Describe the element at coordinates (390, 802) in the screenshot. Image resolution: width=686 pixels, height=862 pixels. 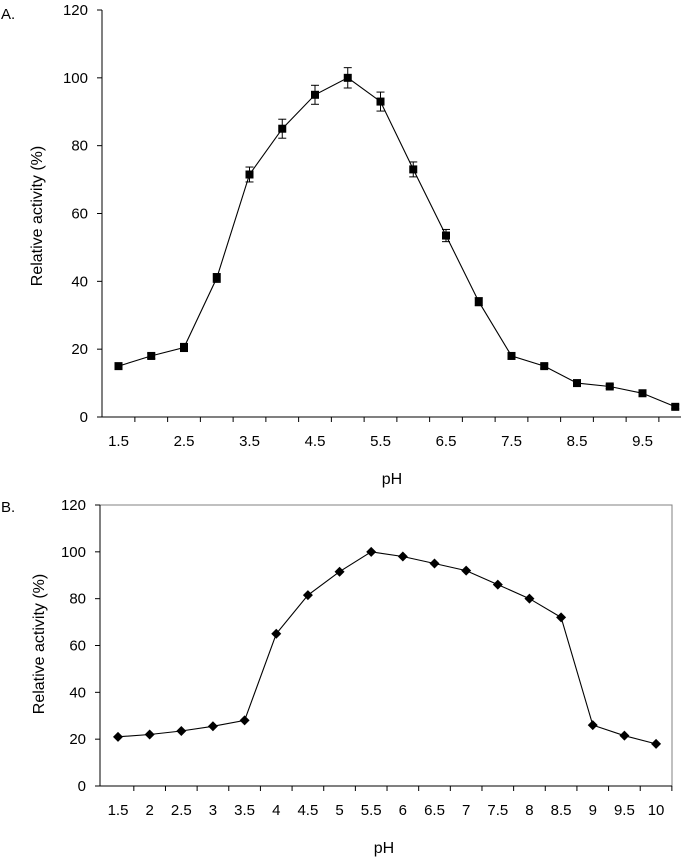
I see `panel-b-x-ticks: 1.5 2 2.5 3 3.5 4 4.5 5 5.5 6 6.5 7 7.5 8 8.5 9 9.5 10` at that location.